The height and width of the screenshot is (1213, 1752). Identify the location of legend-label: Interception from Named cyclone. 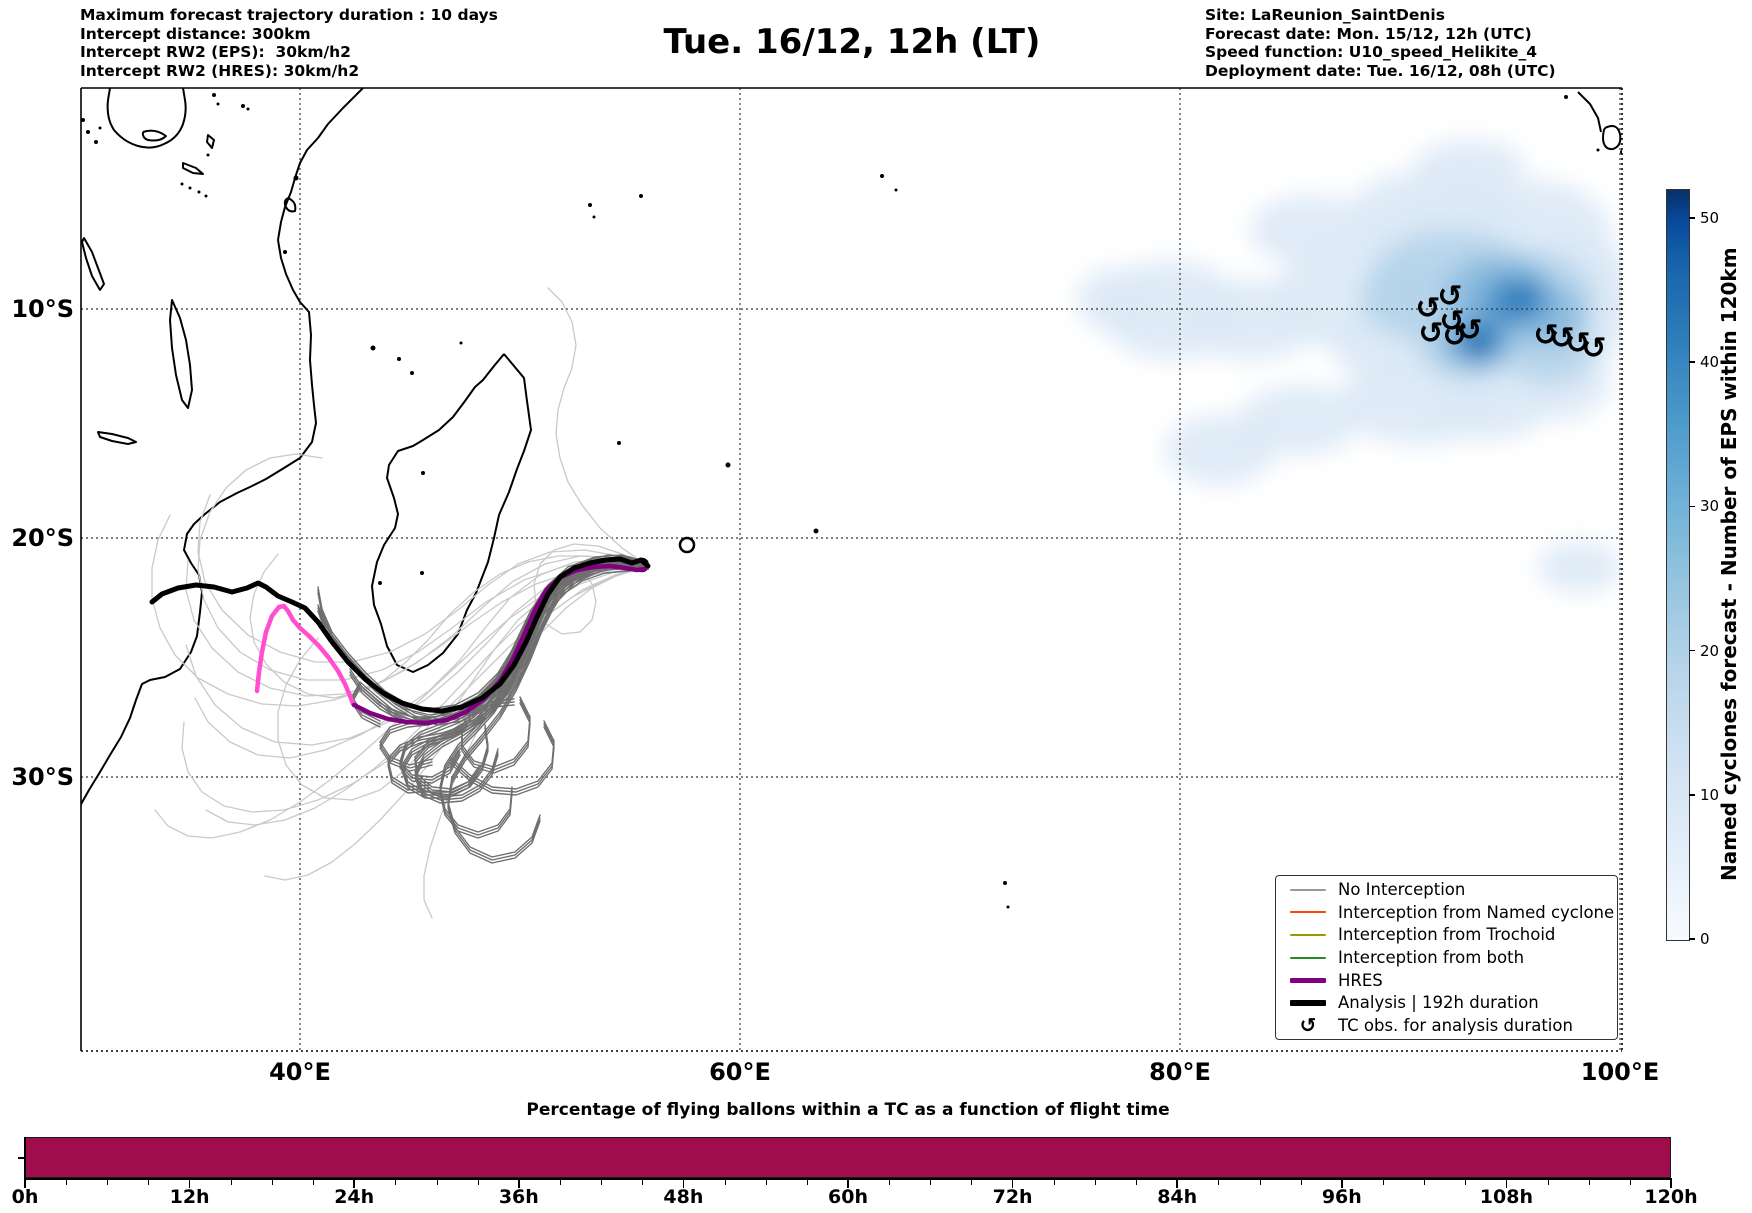
(1476, 912).